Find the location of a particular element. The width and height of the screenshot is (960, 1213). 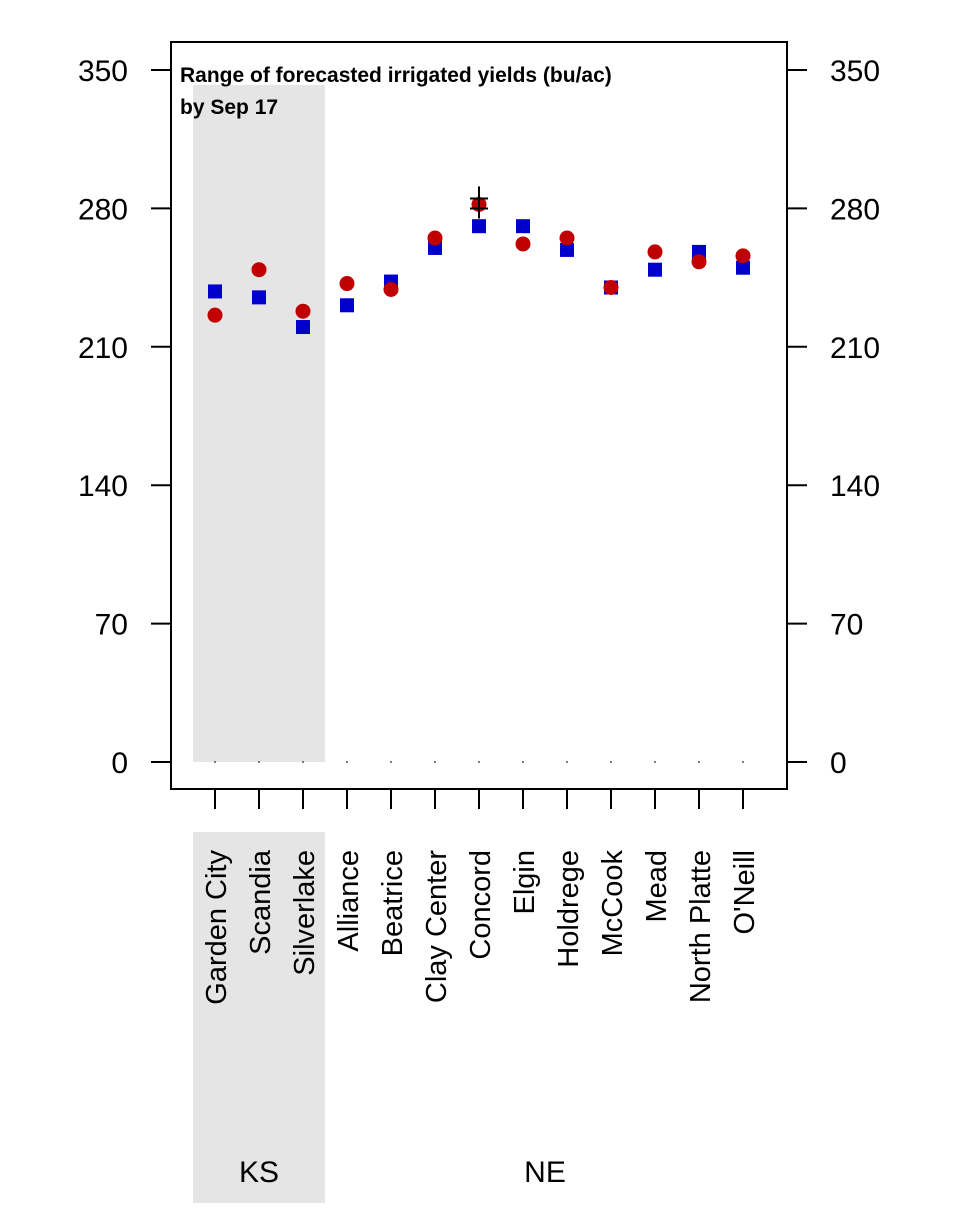

category-label-north-platte: North Platte is located at coordinates (701, 926).